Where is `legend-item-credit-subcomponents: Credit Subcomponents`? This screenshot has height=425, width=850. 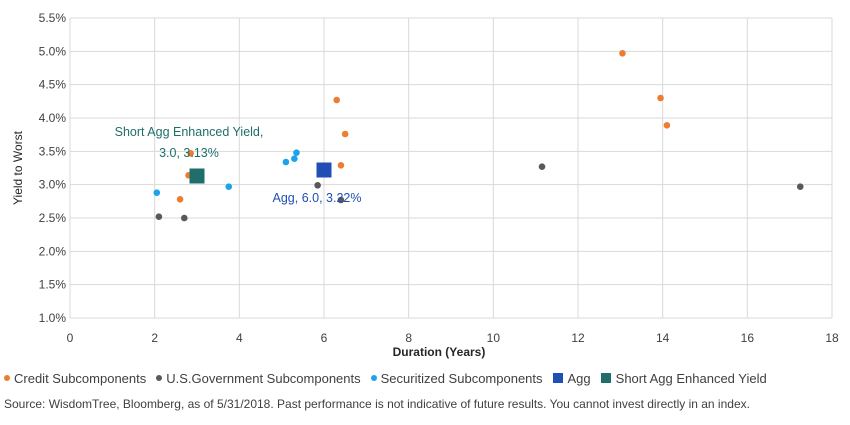 legend-item-credit-subcomponents: Credit Subcomponents is located at coordinates (75, 378).